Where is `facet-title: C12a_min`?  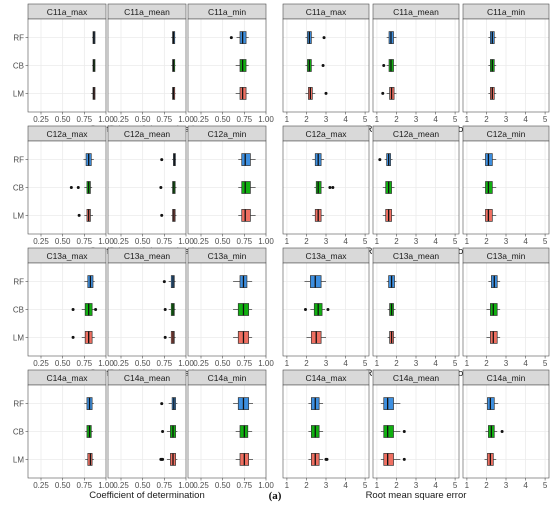
facet-title: C12a_min is located at coordinates (227, 134).